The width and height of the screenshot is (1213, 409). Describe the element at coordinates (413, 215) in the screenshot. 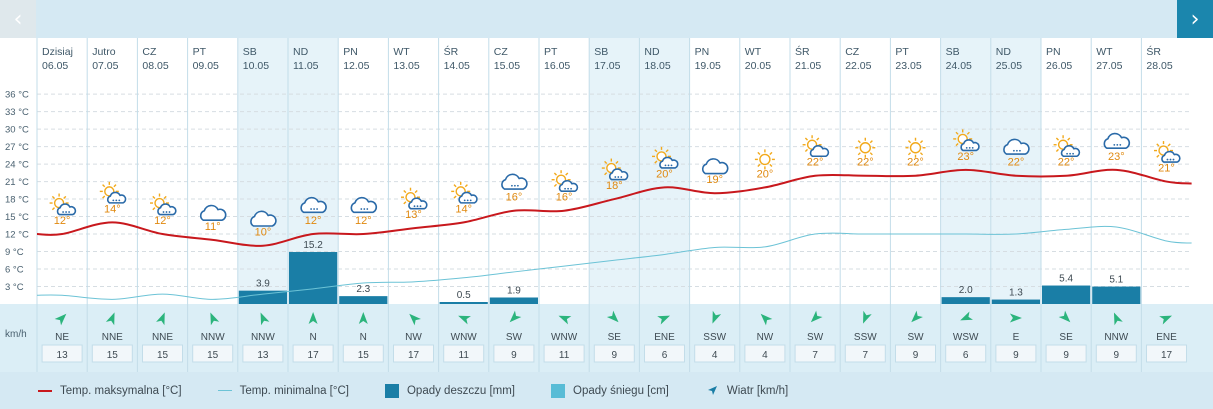

I see `tmax-label: 13°` at that location.